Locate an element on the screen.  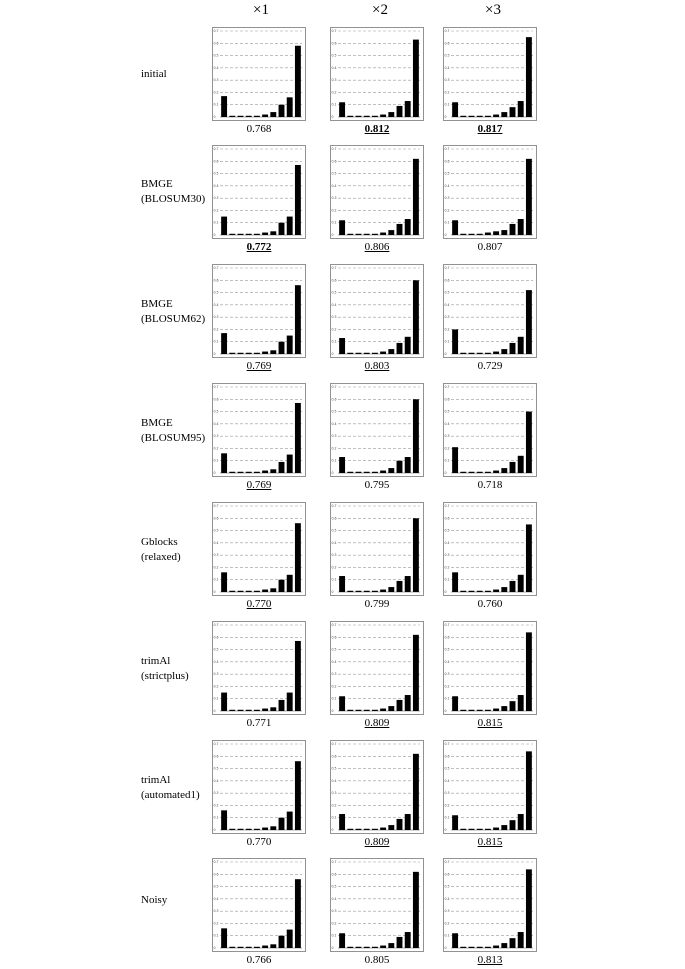
row-label-bmge-blosum30: BMGE (BLOSUM30) is located at coordinates (173, 191).